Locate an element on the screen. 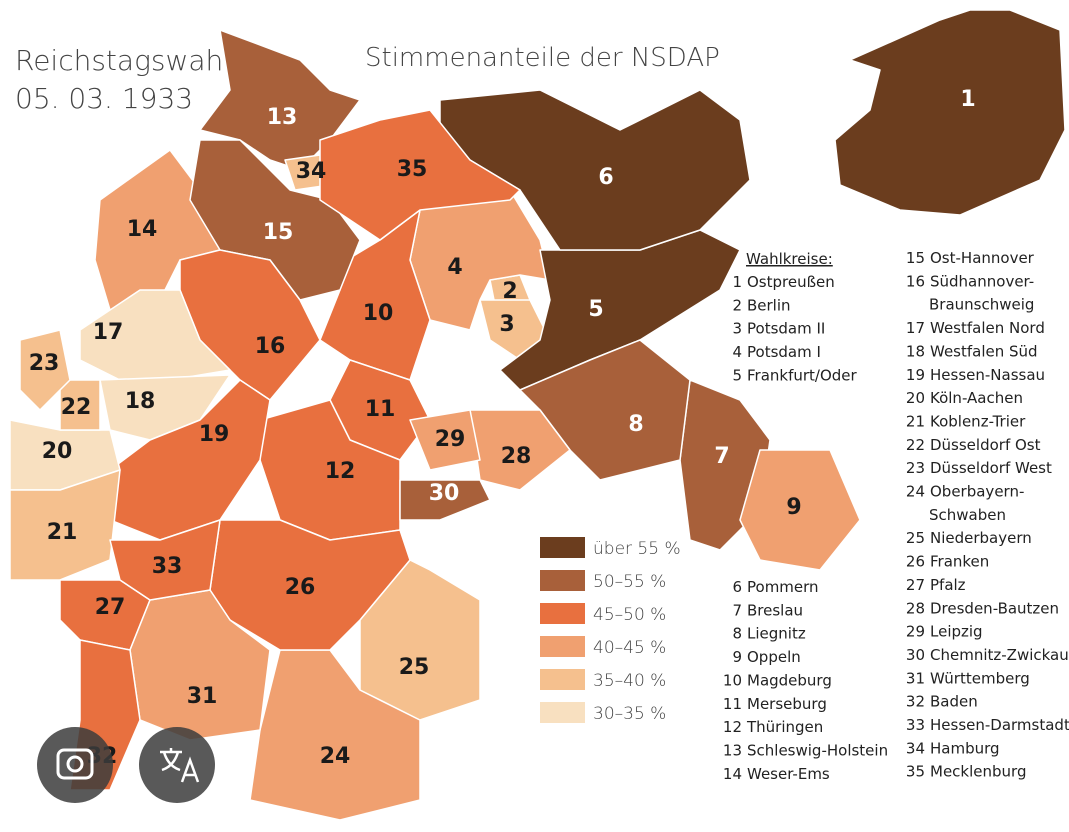 The width and height of the screenshot is (1069, 832). region-label: 14 is located at coordinates (142, 229).